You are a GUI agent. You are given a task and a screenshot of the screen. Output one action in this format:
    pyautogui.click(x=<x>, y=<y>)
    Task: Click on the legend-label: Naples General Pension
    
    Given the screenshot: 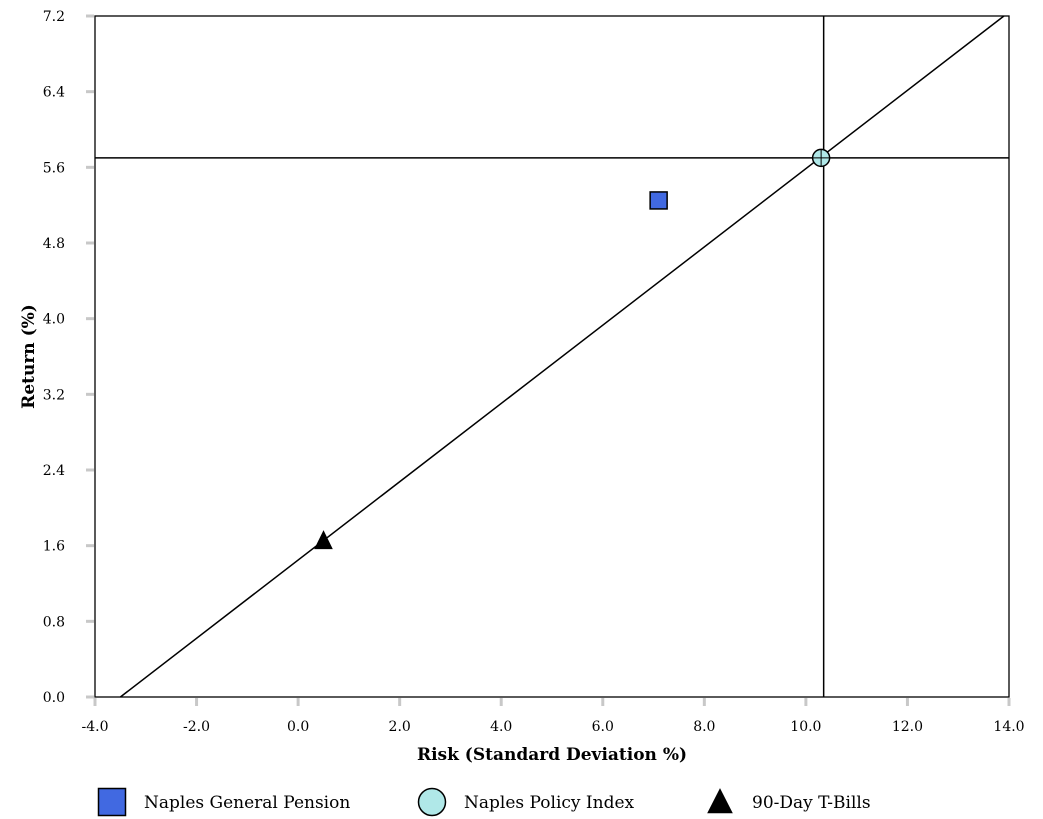 What is the action you would take?
    pyautogui.click(x=247, y=803)
    